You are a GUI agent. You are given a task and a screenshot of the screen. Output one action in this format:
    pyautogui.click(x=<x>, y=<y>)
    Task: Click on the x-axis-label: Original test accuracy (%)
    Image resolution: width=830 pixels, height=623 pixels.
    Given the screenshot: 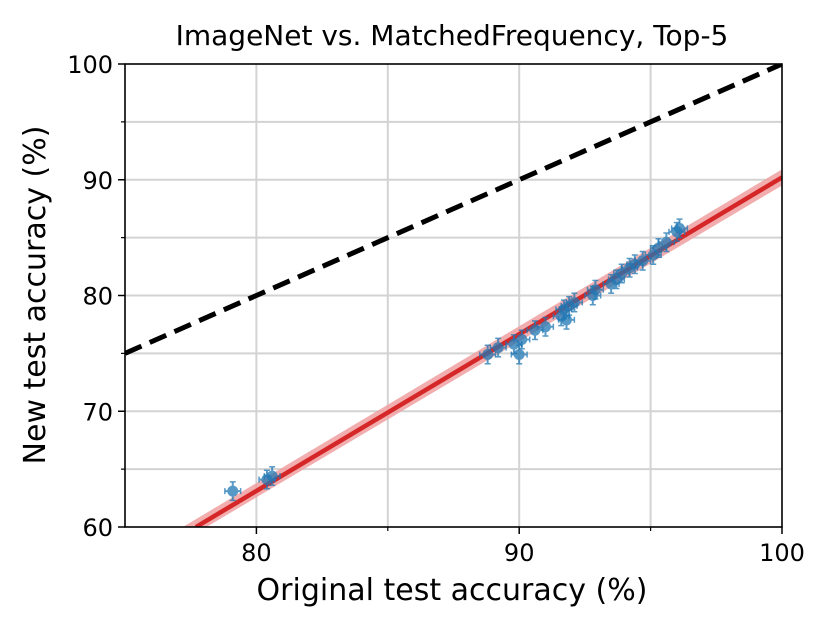 What is the action you would take?
    pyautogui.click(x=452, y=590)
    